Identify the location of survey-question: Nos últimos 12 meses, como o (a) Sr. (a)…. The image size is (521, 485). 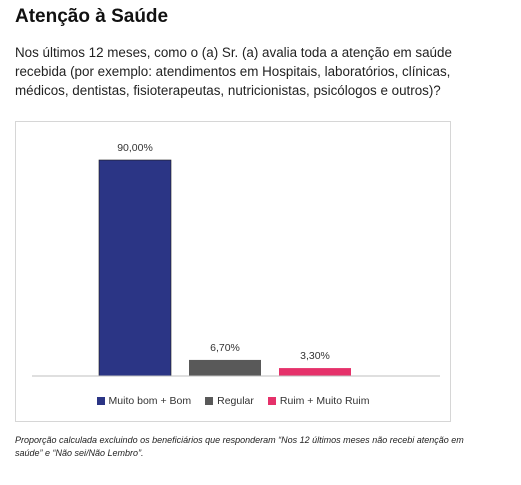
(233, 71).